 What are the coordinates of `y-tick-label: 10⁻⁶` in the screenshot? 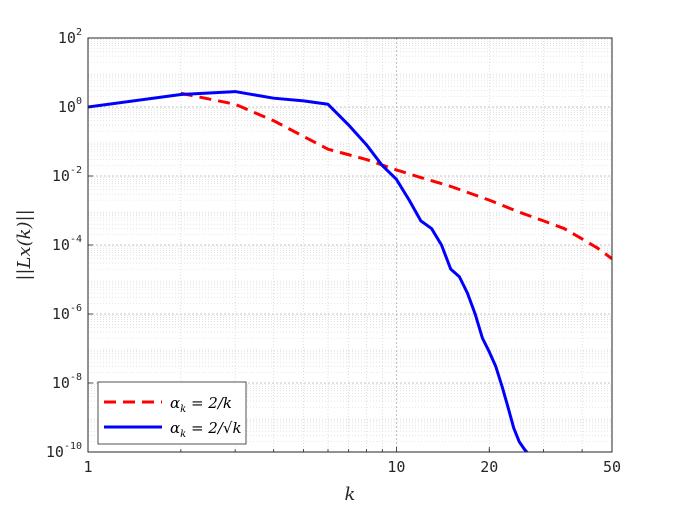 It's located at (67, 313).